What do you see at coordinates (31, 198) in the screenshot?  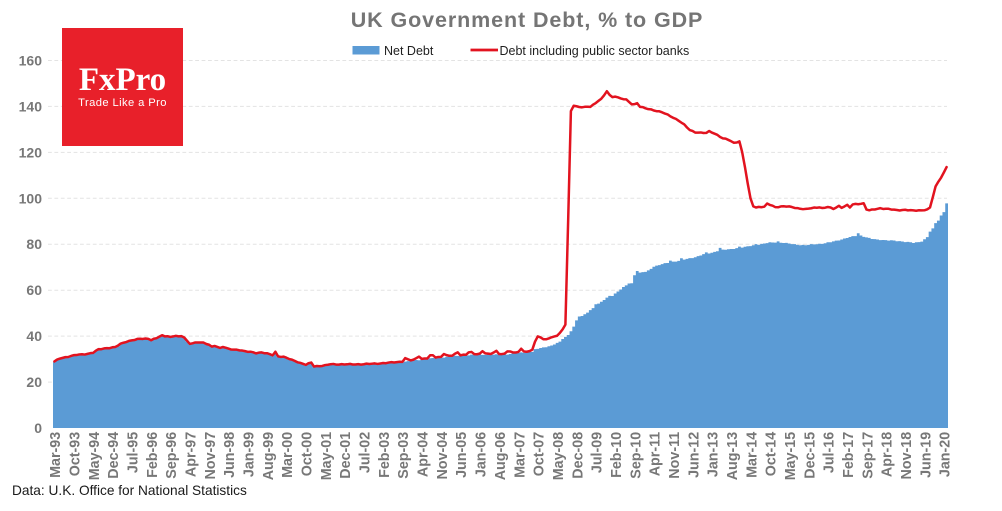 I see `svg-text: 100` at bounding box center [31, 198].